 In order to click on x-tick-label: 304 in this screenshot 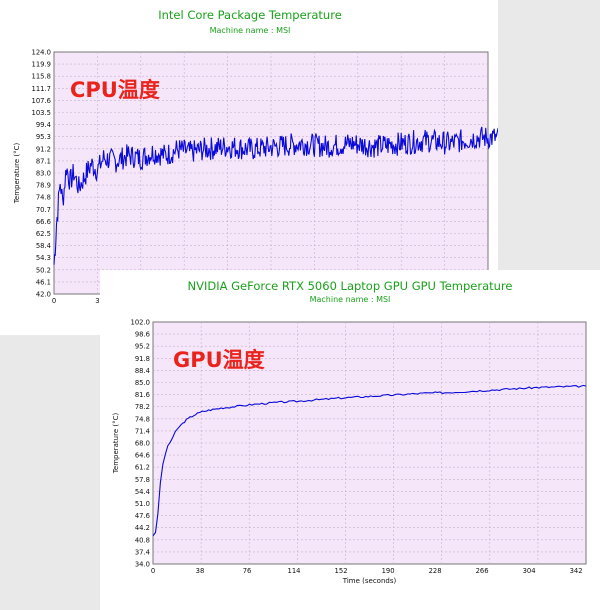, I will do `click(529, 571)`.